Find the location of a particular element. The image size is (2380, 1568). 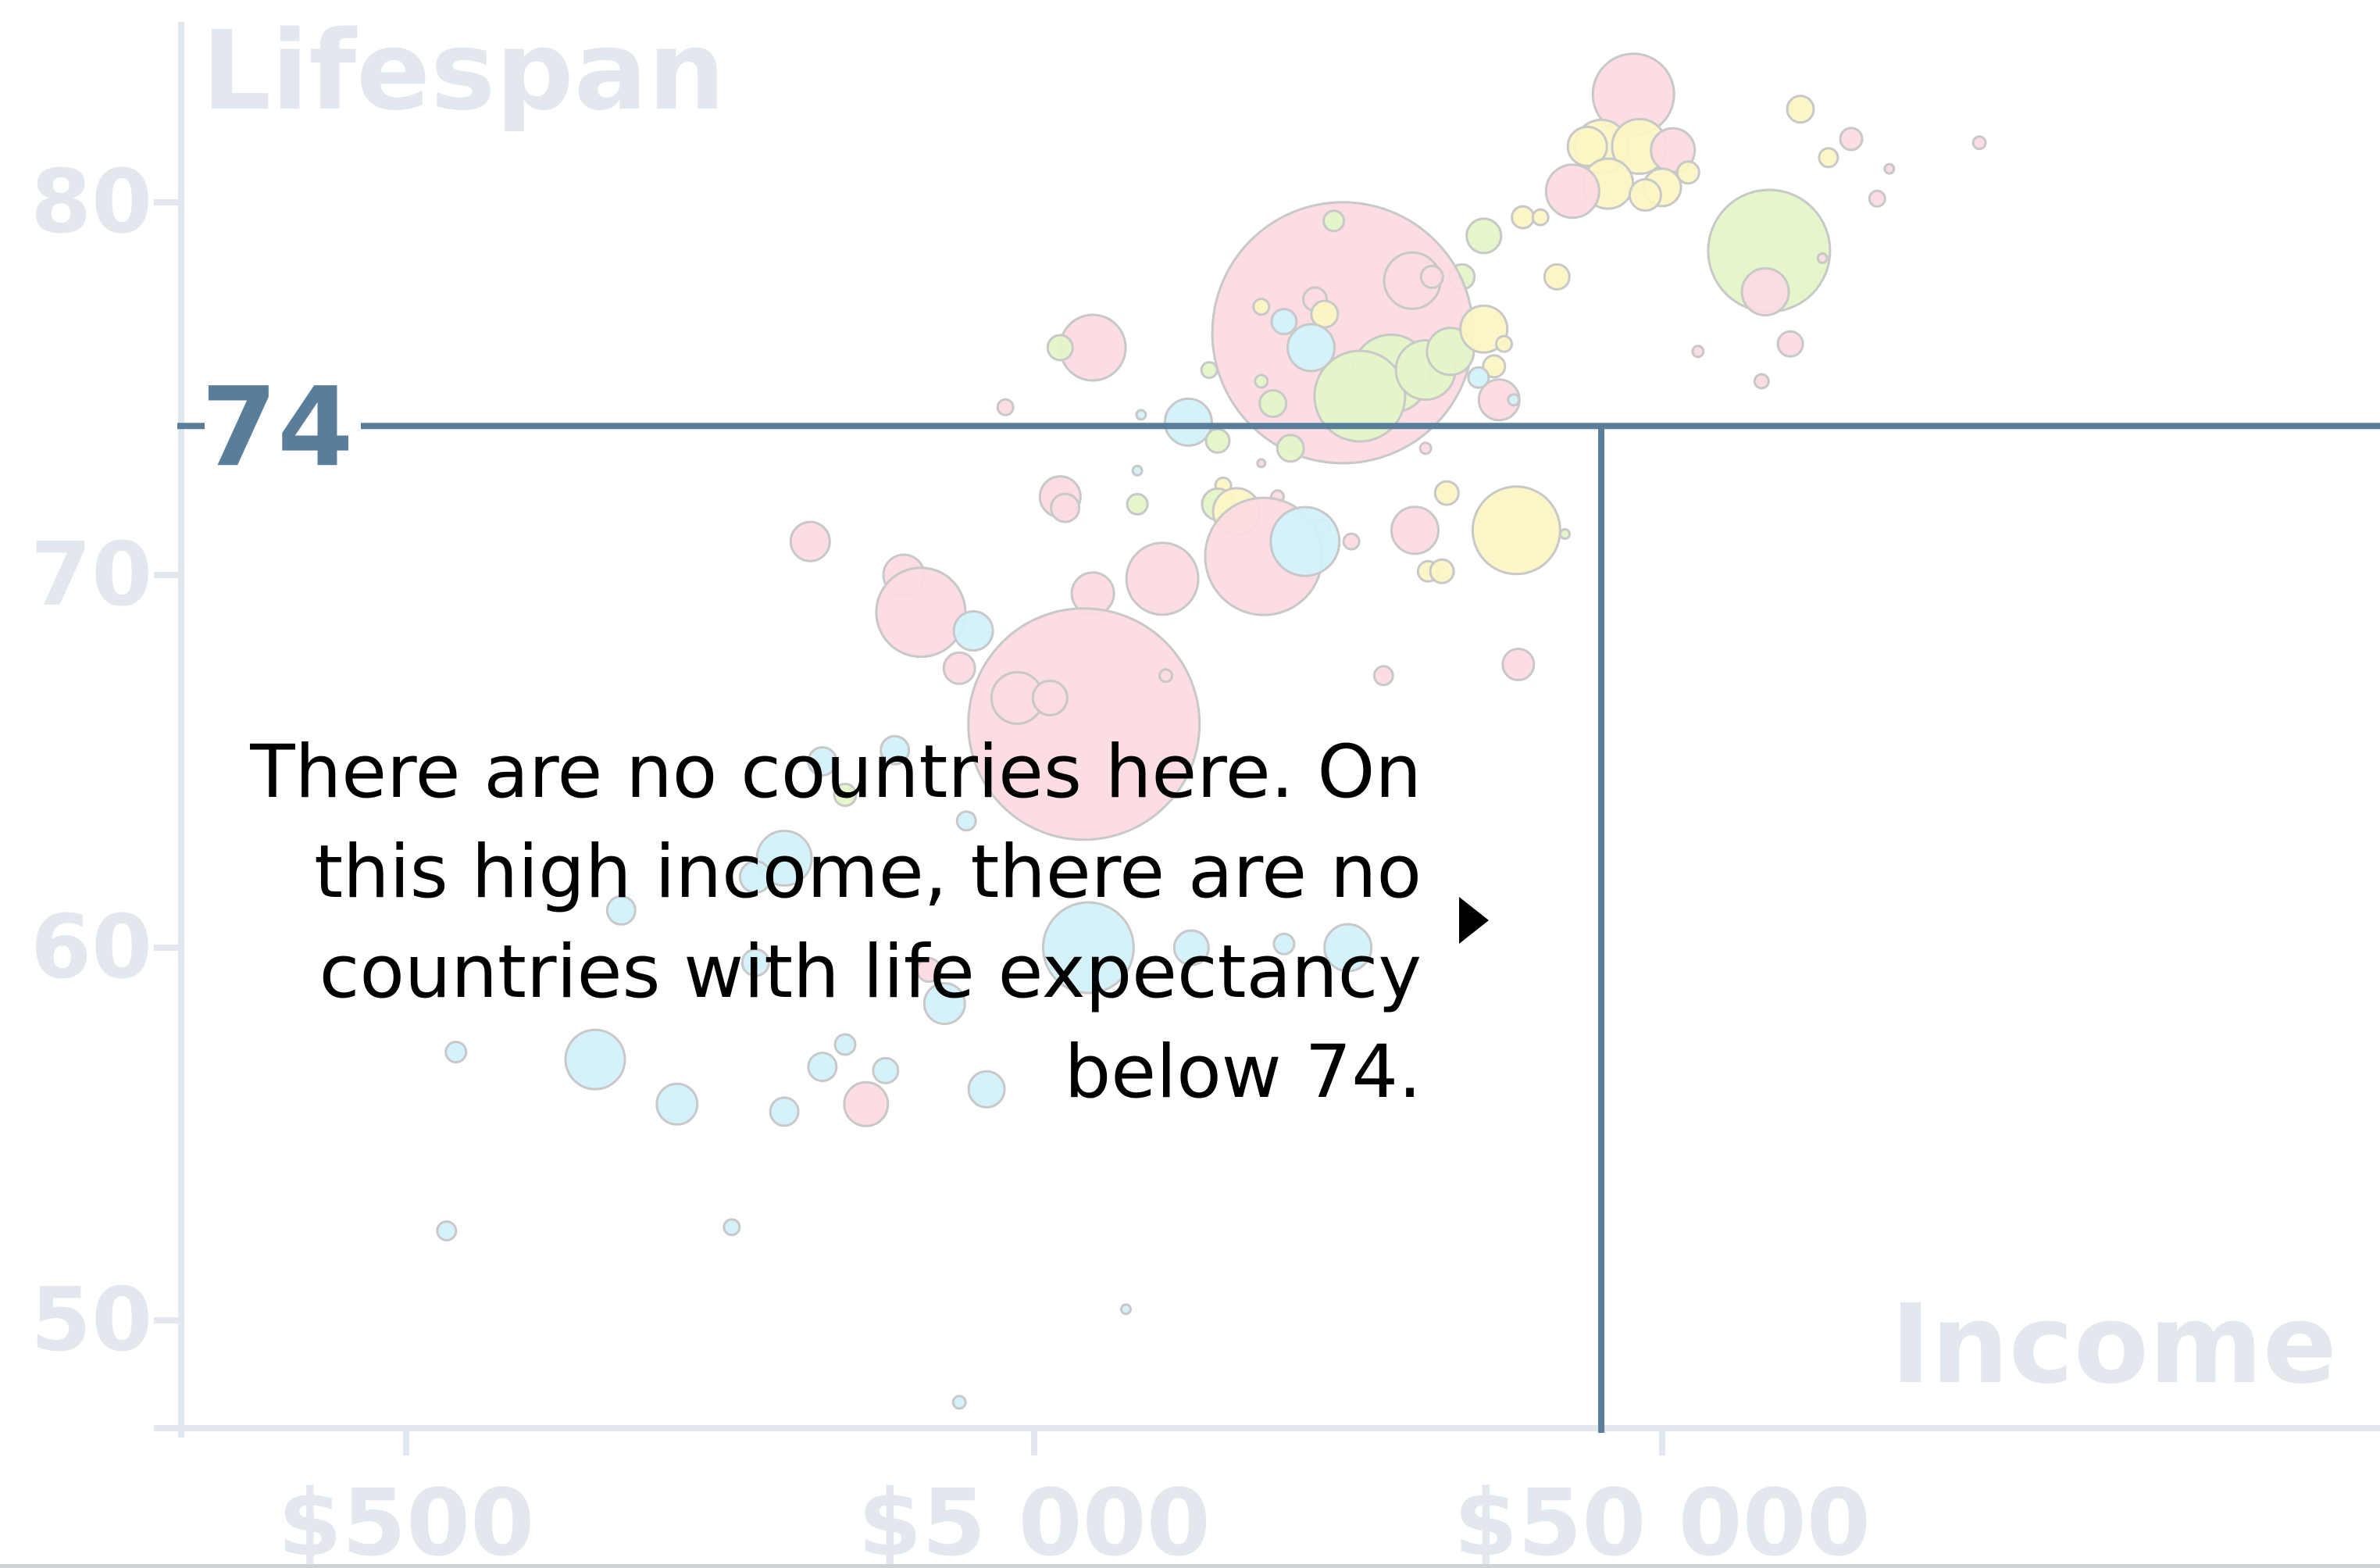

x-tick-label: $500 is located at coordinates (406, 1518).